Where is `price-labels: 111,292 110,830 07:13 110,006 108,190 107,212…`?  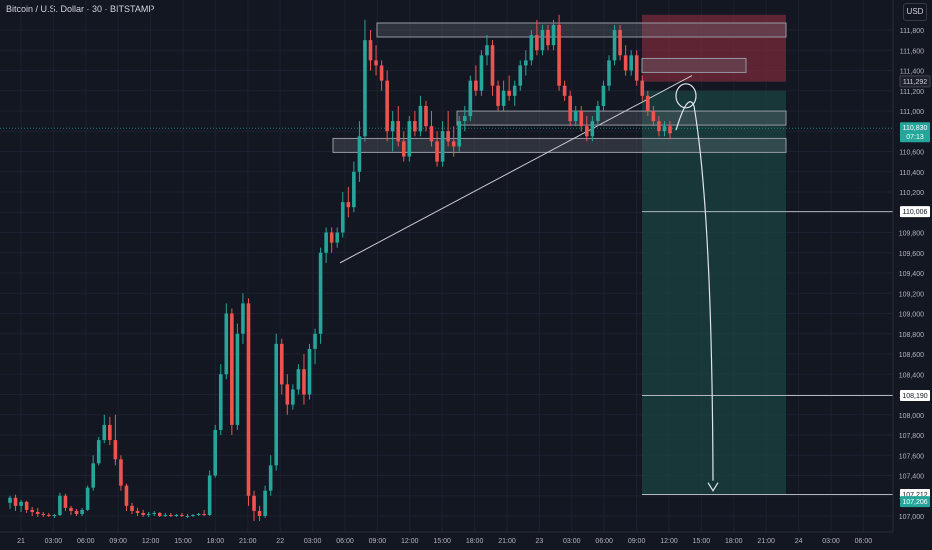
price-labels: 111,292 110,830 07:13 110,006 108,190 107,212… is located at coordinates (915, 291).